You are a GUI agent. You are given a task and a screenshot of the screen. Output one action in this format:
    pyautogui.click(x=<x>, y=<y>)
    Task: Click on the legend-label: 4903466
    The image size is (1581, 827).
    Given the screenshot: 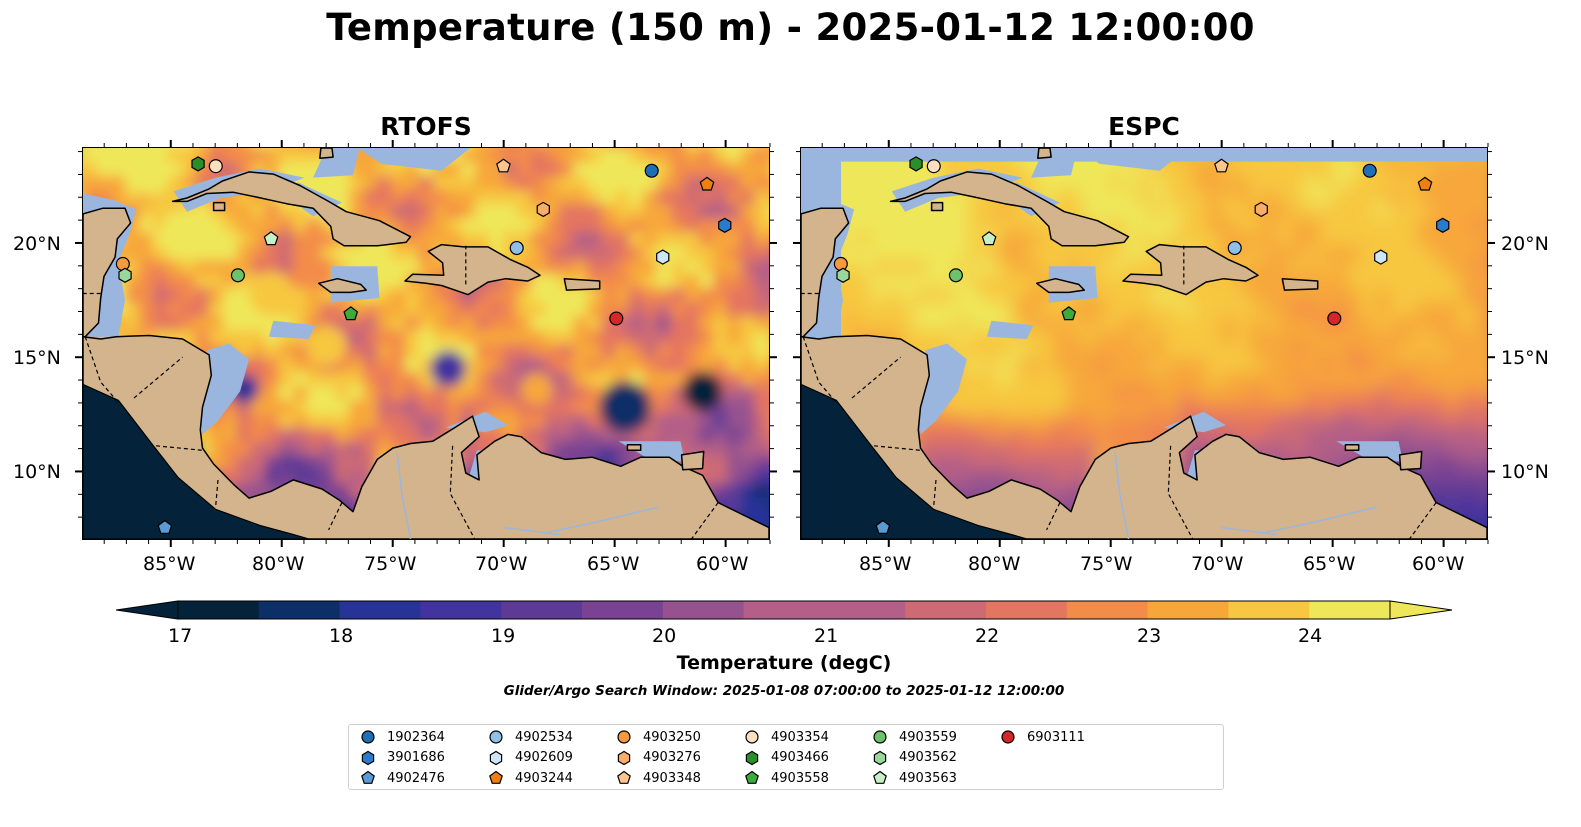 What is the action you would take?
    pyautogui.click(x=800, y=757)
    